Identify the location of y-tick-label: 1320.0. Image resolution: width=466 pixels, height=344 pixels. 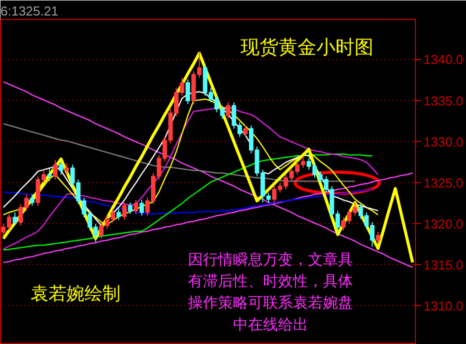
(444, 224).